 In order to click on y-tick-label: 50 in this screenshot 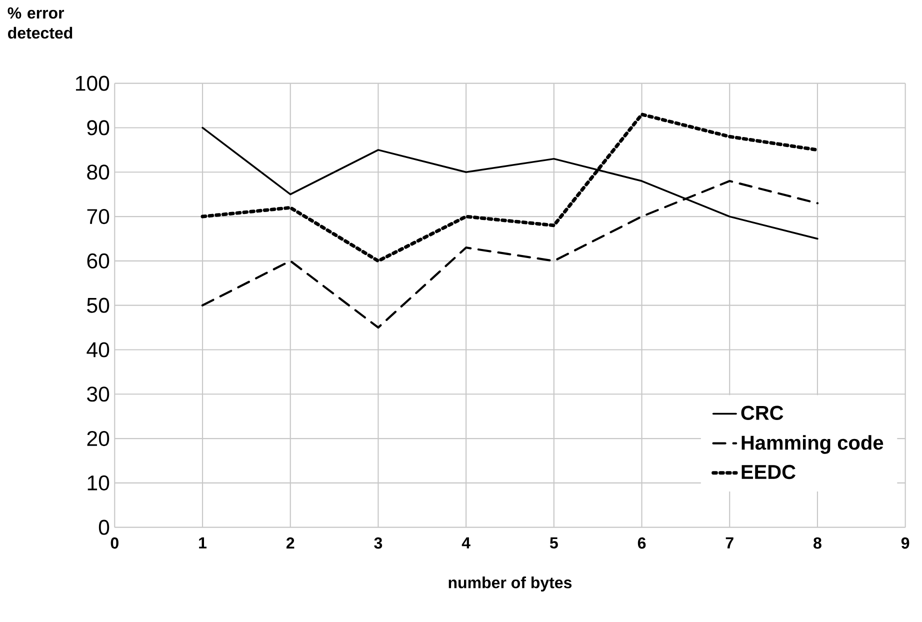, I will do `click(98, 305)`.